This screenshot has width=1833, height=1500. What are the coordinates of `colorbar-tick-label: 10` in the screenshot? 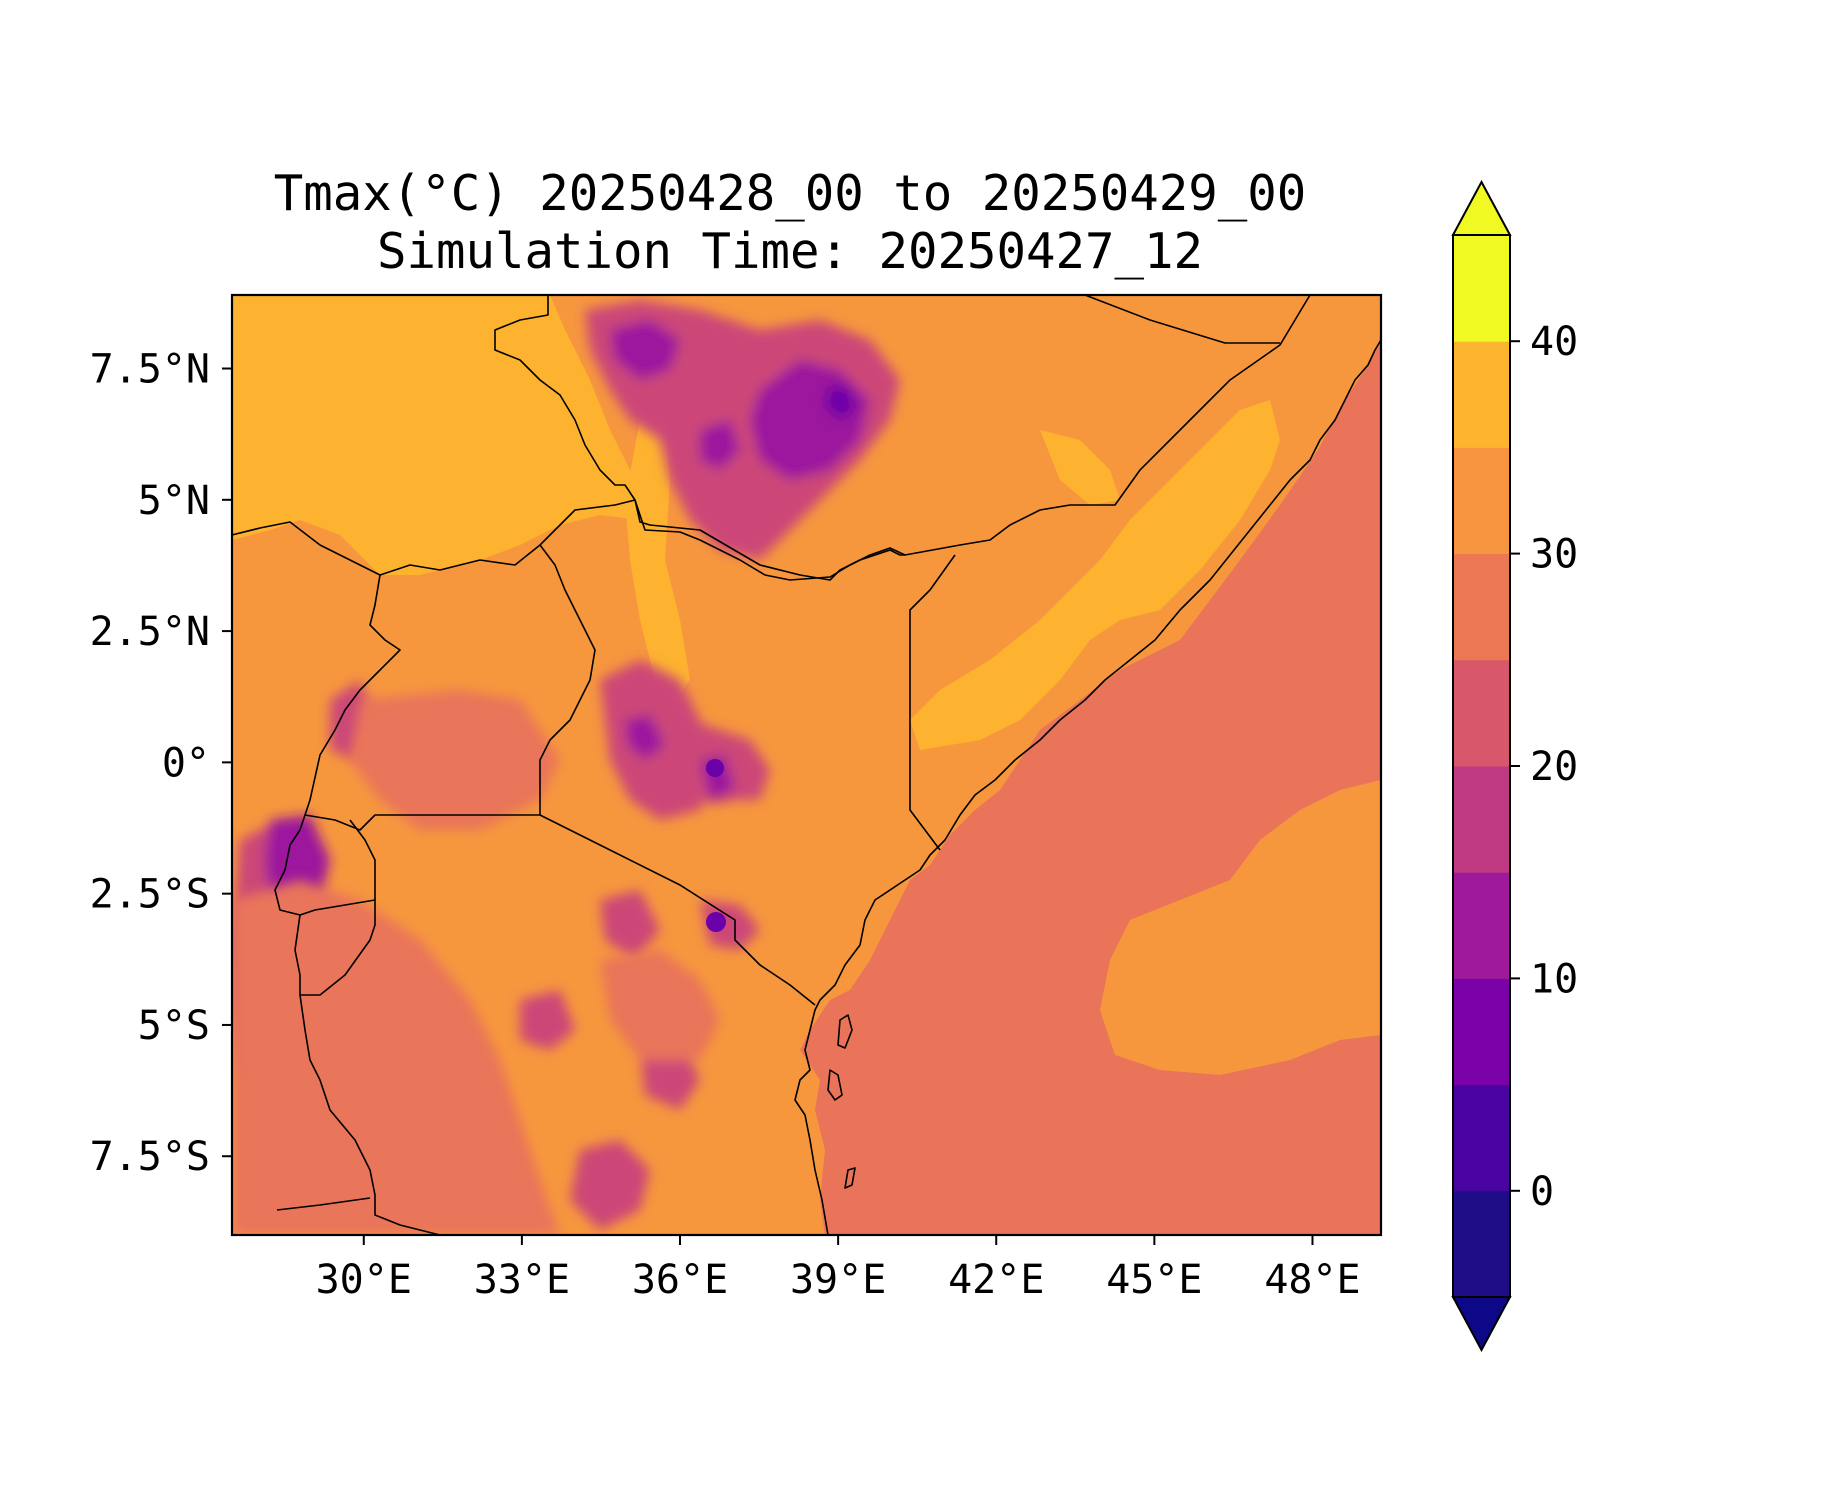 It's located at (1554, 979).